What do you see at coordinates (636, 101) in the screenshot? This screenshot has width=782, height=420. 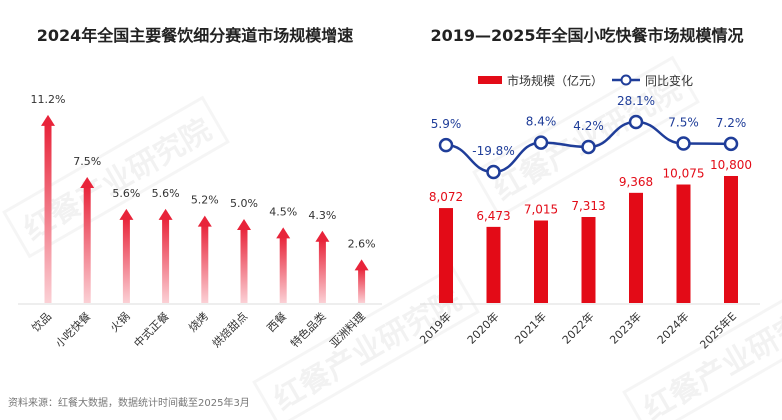 I see `yoy-value-label: 28.1%` at bounding box center [636, 101].